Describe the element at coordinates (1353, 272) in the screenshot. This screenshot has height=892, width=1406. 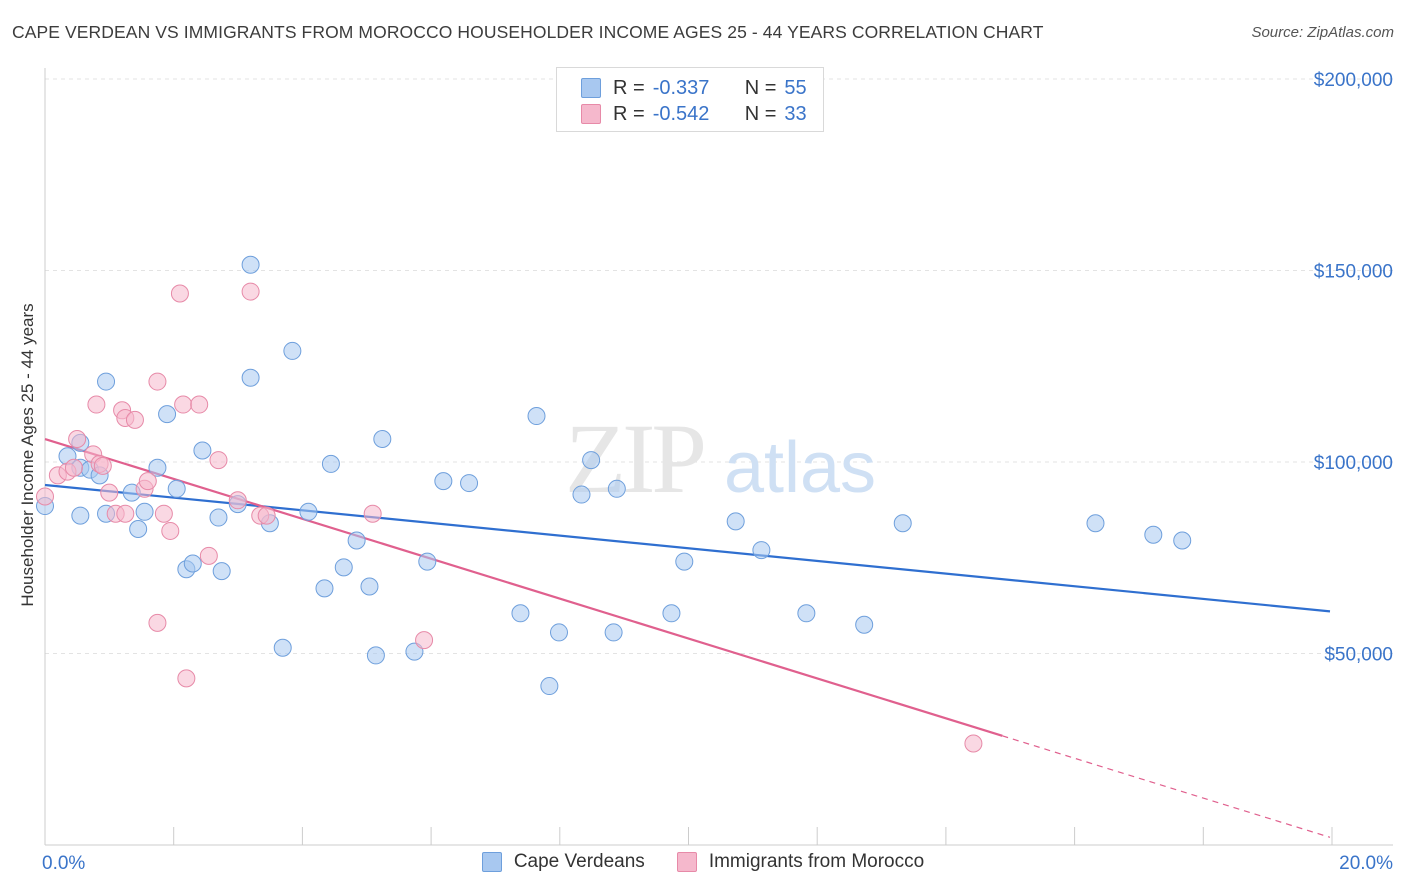
I see `y-tick-label: $150,000` at that location.